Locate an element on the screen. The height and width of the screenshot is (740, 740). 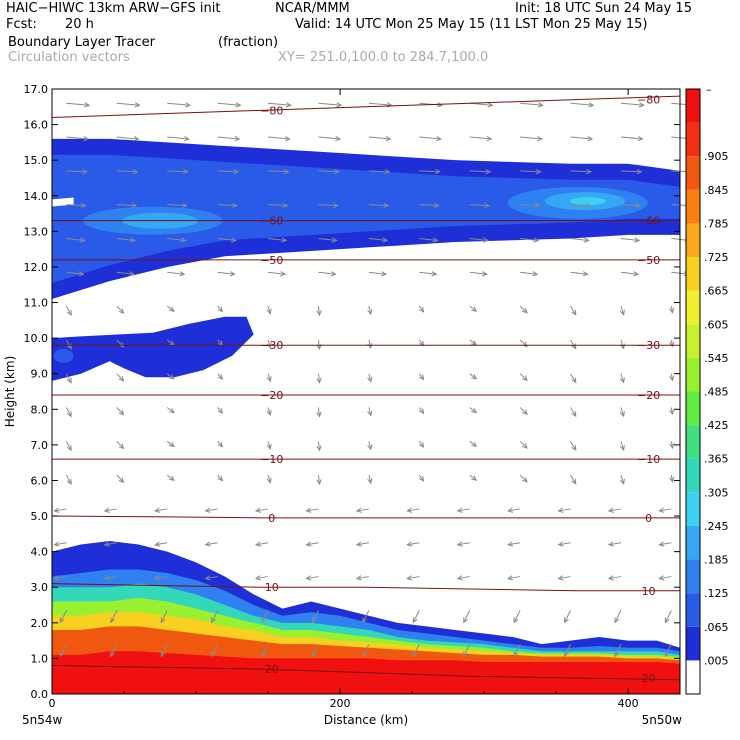
y-tick-label-16: 16.0 is located at coordinates (36, 125).